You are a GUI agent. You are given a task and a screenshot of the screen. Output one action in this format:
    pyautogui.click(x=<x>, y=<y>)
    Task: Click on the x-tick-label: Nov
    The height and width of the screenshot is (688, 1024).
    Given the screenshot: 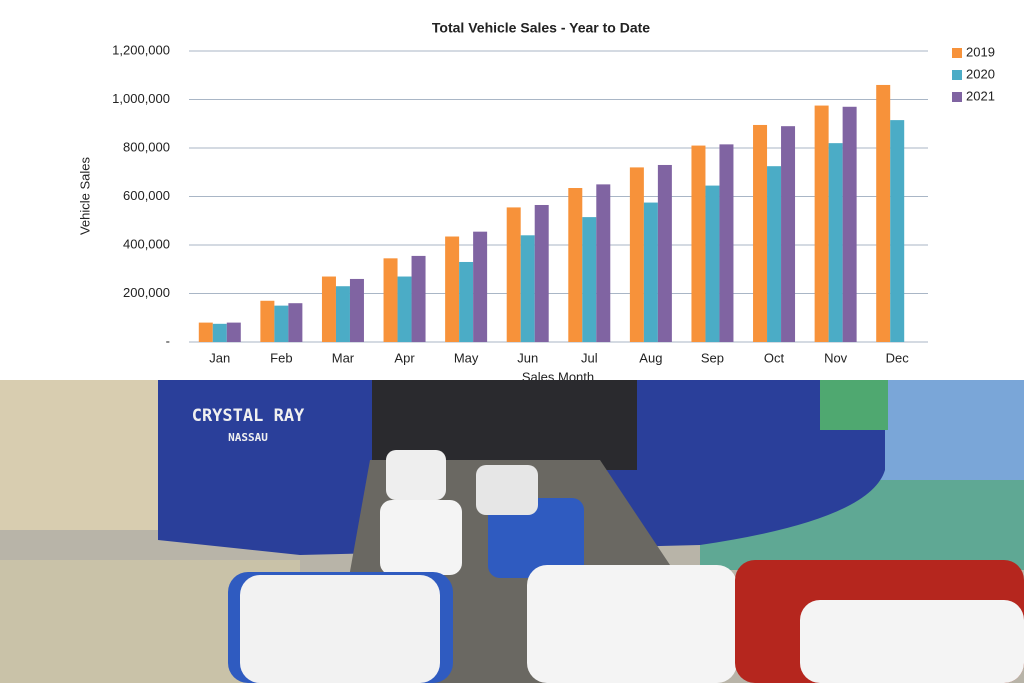 What is the action you would take?
    pyautogui.click(x=836, y=357)
    